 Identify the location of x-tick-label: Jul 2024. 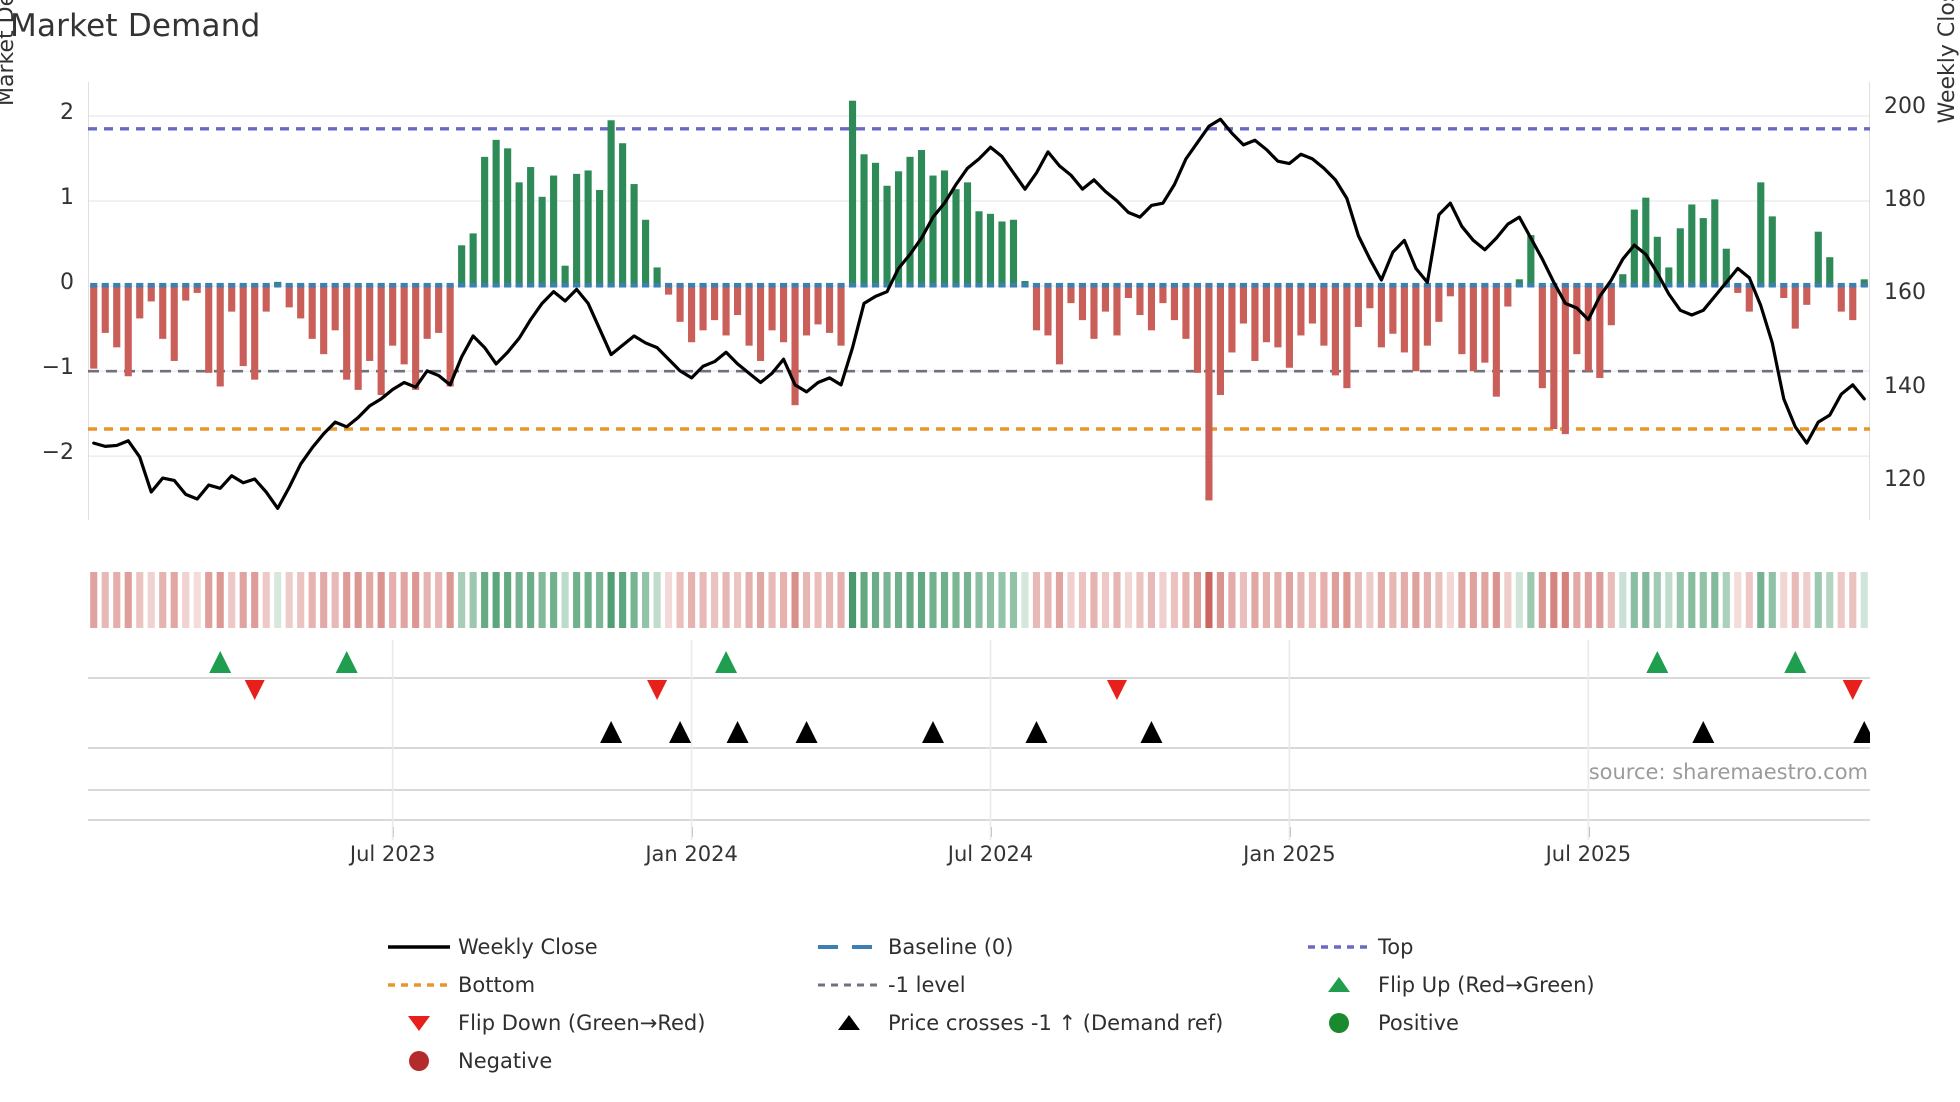
(990, 854).